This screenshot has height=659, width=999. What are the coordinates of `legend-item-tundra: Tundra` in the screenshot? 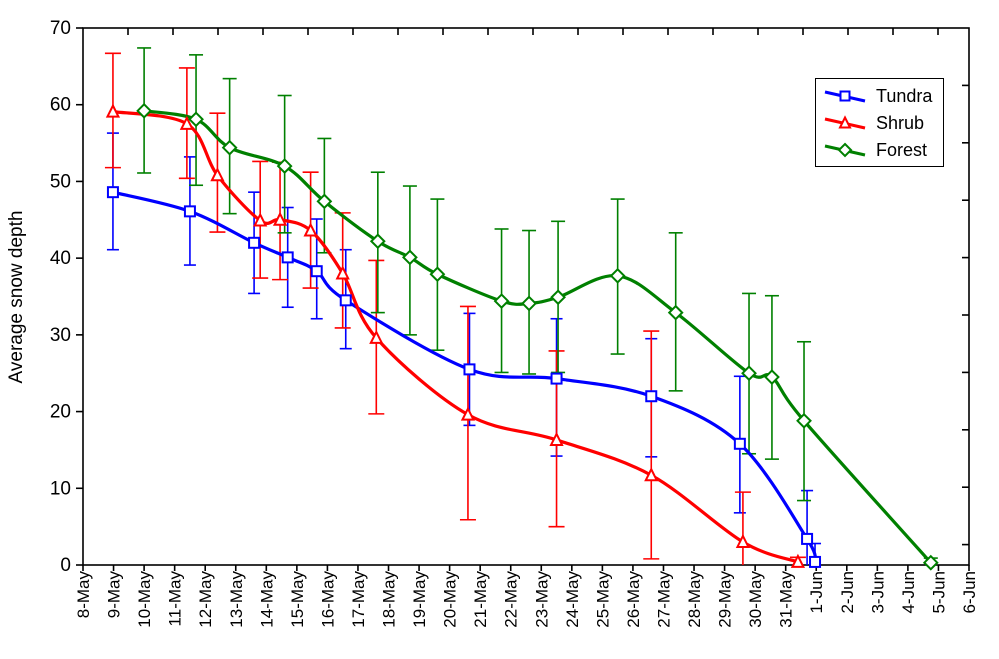 It's located at (883, 96).